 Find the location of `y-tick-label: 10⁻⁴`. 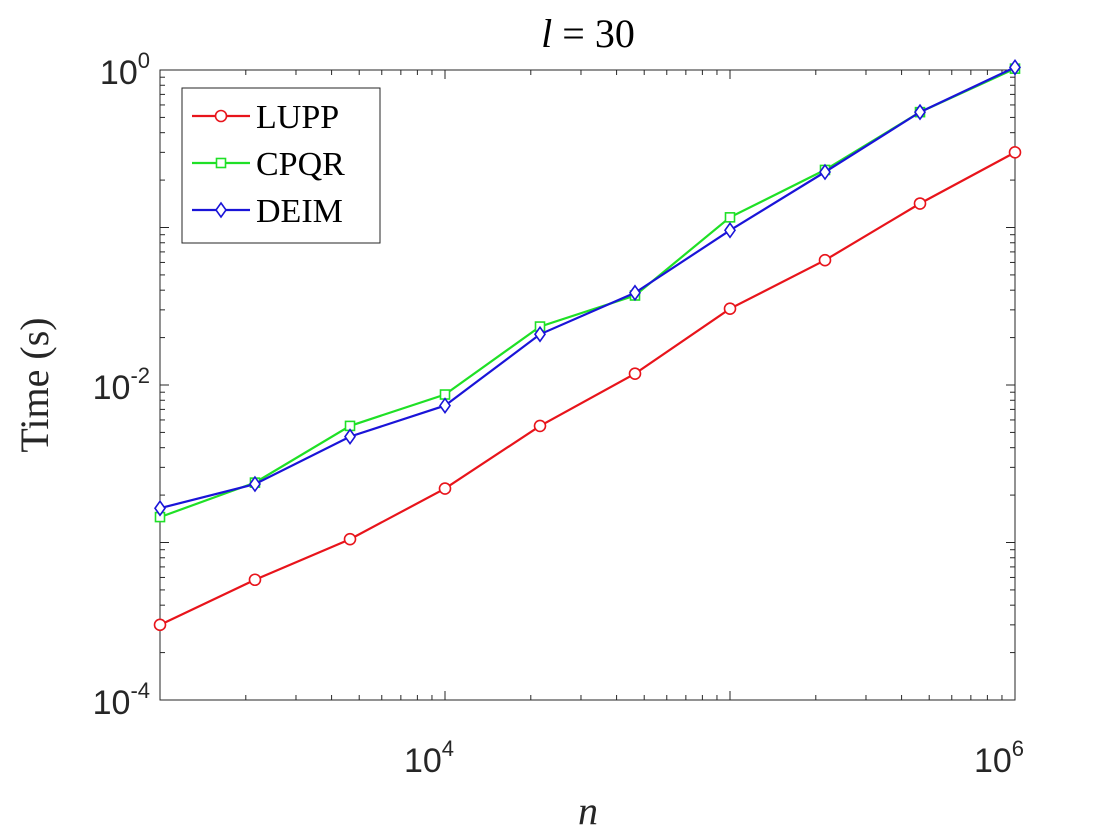

y-tick-label: 10⁻⁴ is located at coordinates (121, 700).